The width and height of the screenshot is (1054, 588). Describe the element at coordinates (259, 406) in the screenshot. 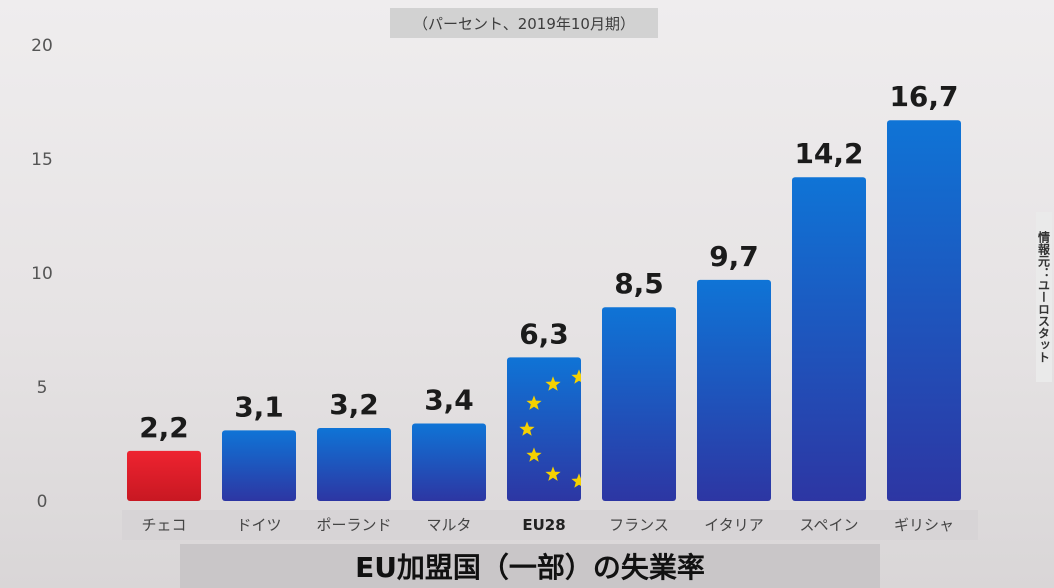

I see `value-label: 3,1` at that location.